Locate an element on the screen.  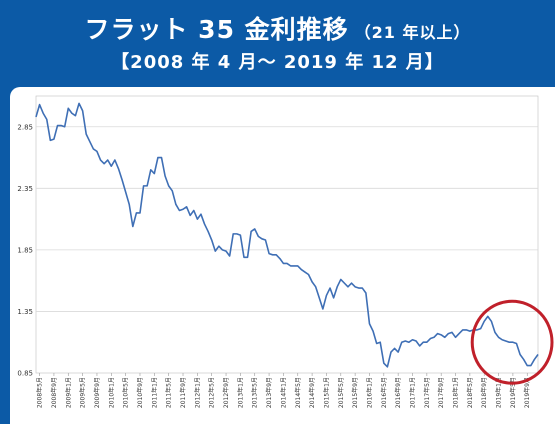
x-tick-label: 2015年5月 is located at coordinates (341, 392).